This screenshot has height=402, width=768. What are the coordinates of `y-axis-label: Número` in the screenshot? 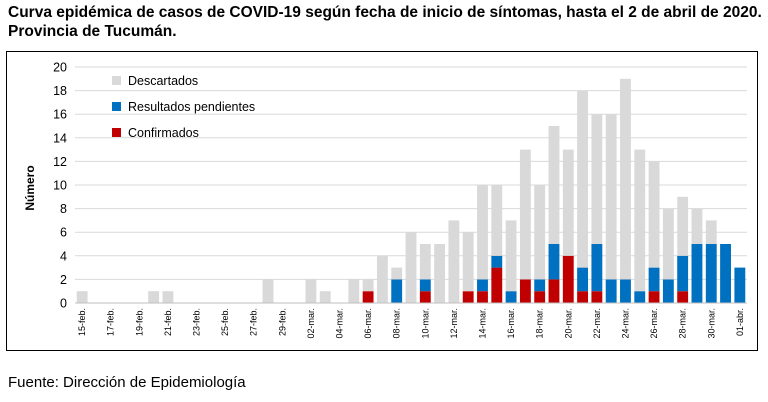 It's located at (30, 187).